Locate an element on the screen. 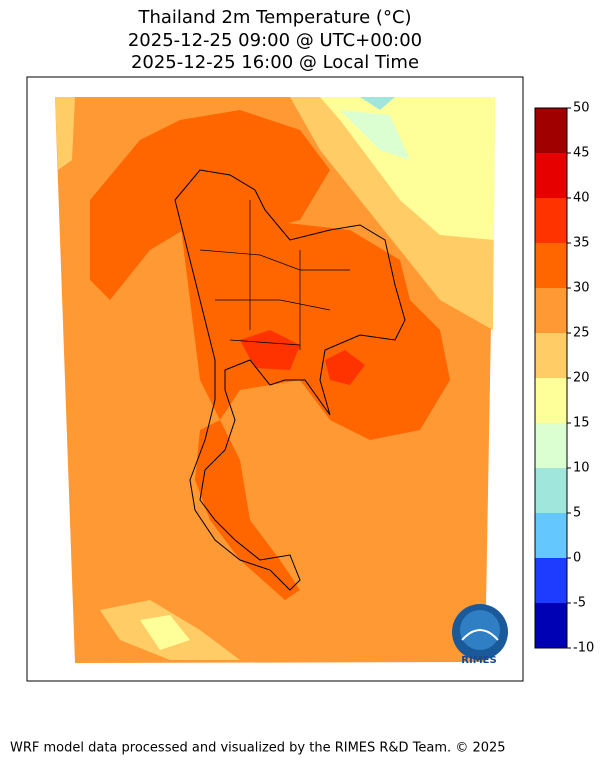 Image resolution: width=604 pixels, height=769 pixels. colorbar-tick-label: 45 is located at coordinates (581, 153).